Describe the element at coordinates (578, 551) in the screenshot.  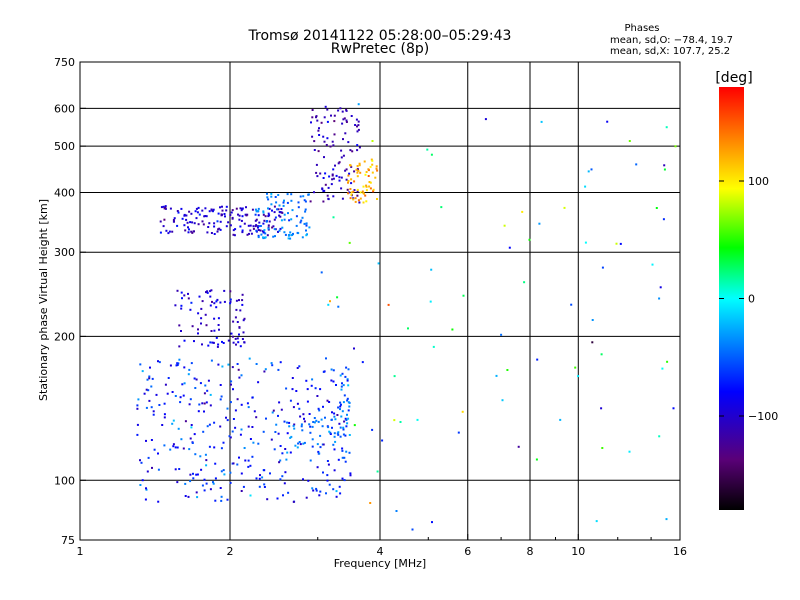
I see `x-tick-label: 10` at that location.